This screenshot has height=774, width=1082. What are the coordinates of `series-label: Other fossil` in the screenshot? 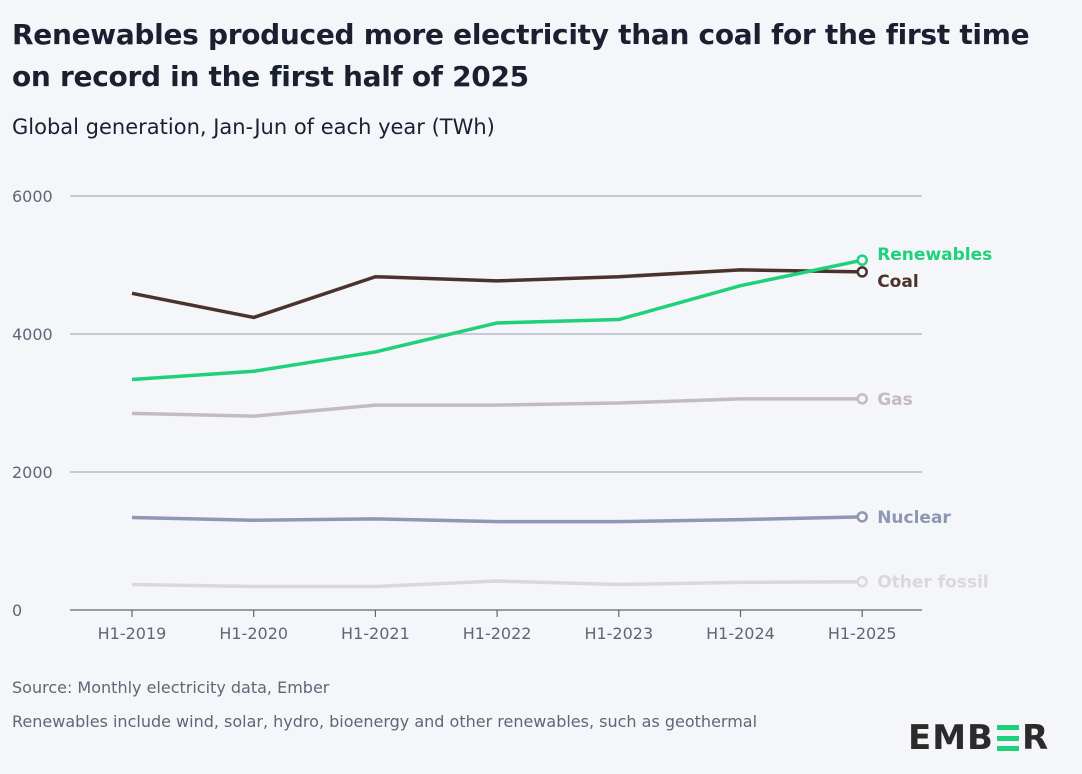 It's located at (932, 583).